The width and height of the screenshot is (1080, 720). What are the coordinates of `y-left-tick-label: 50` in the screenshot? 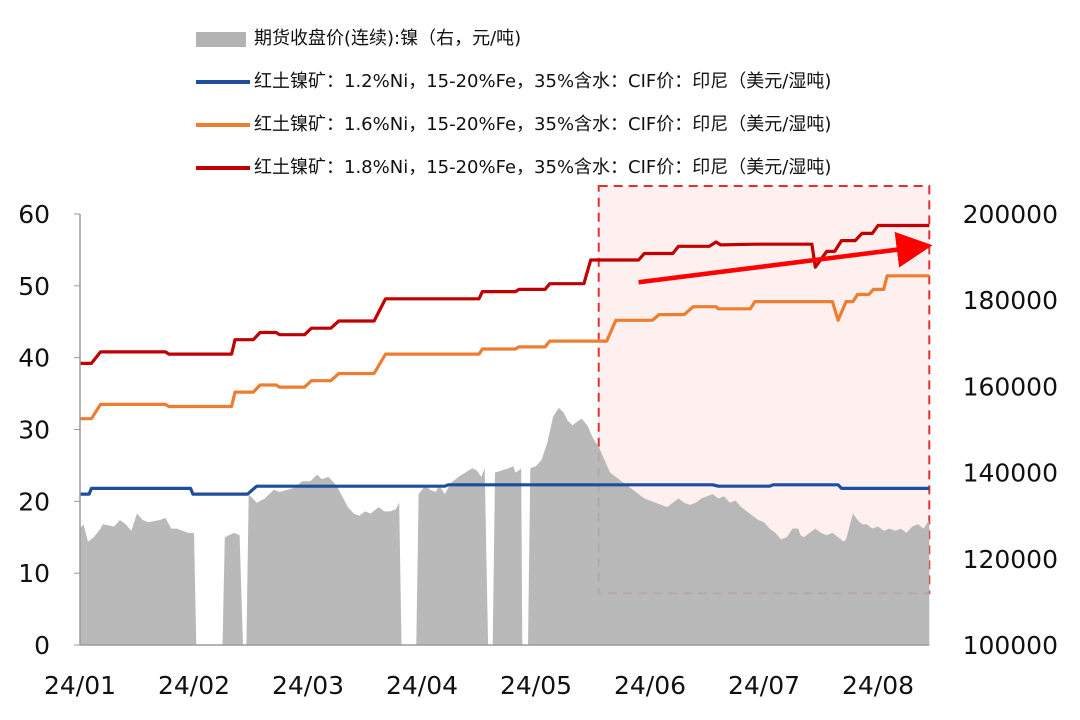 It's located at (34, 286).